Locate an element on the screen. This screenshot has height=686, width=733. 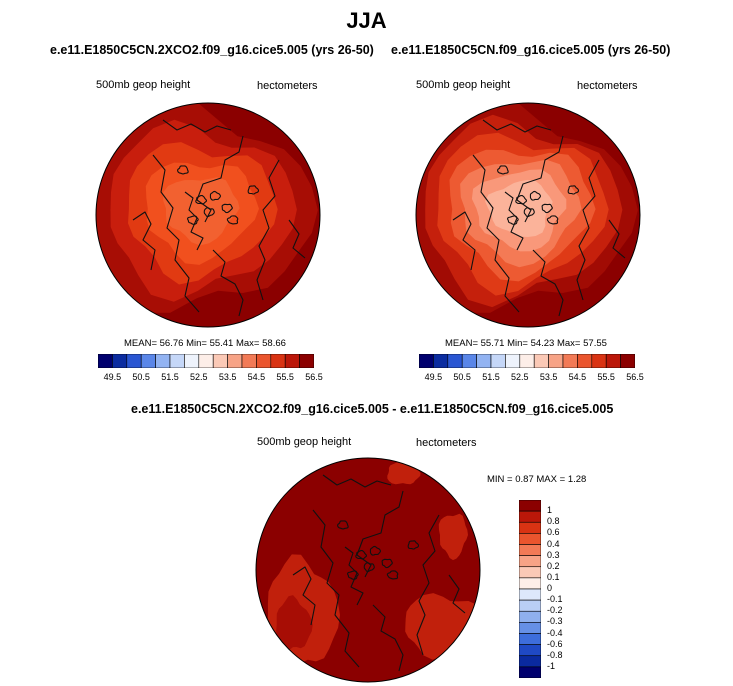
panel1-mean-label: MEAN= is located at coordinates (140, 343).